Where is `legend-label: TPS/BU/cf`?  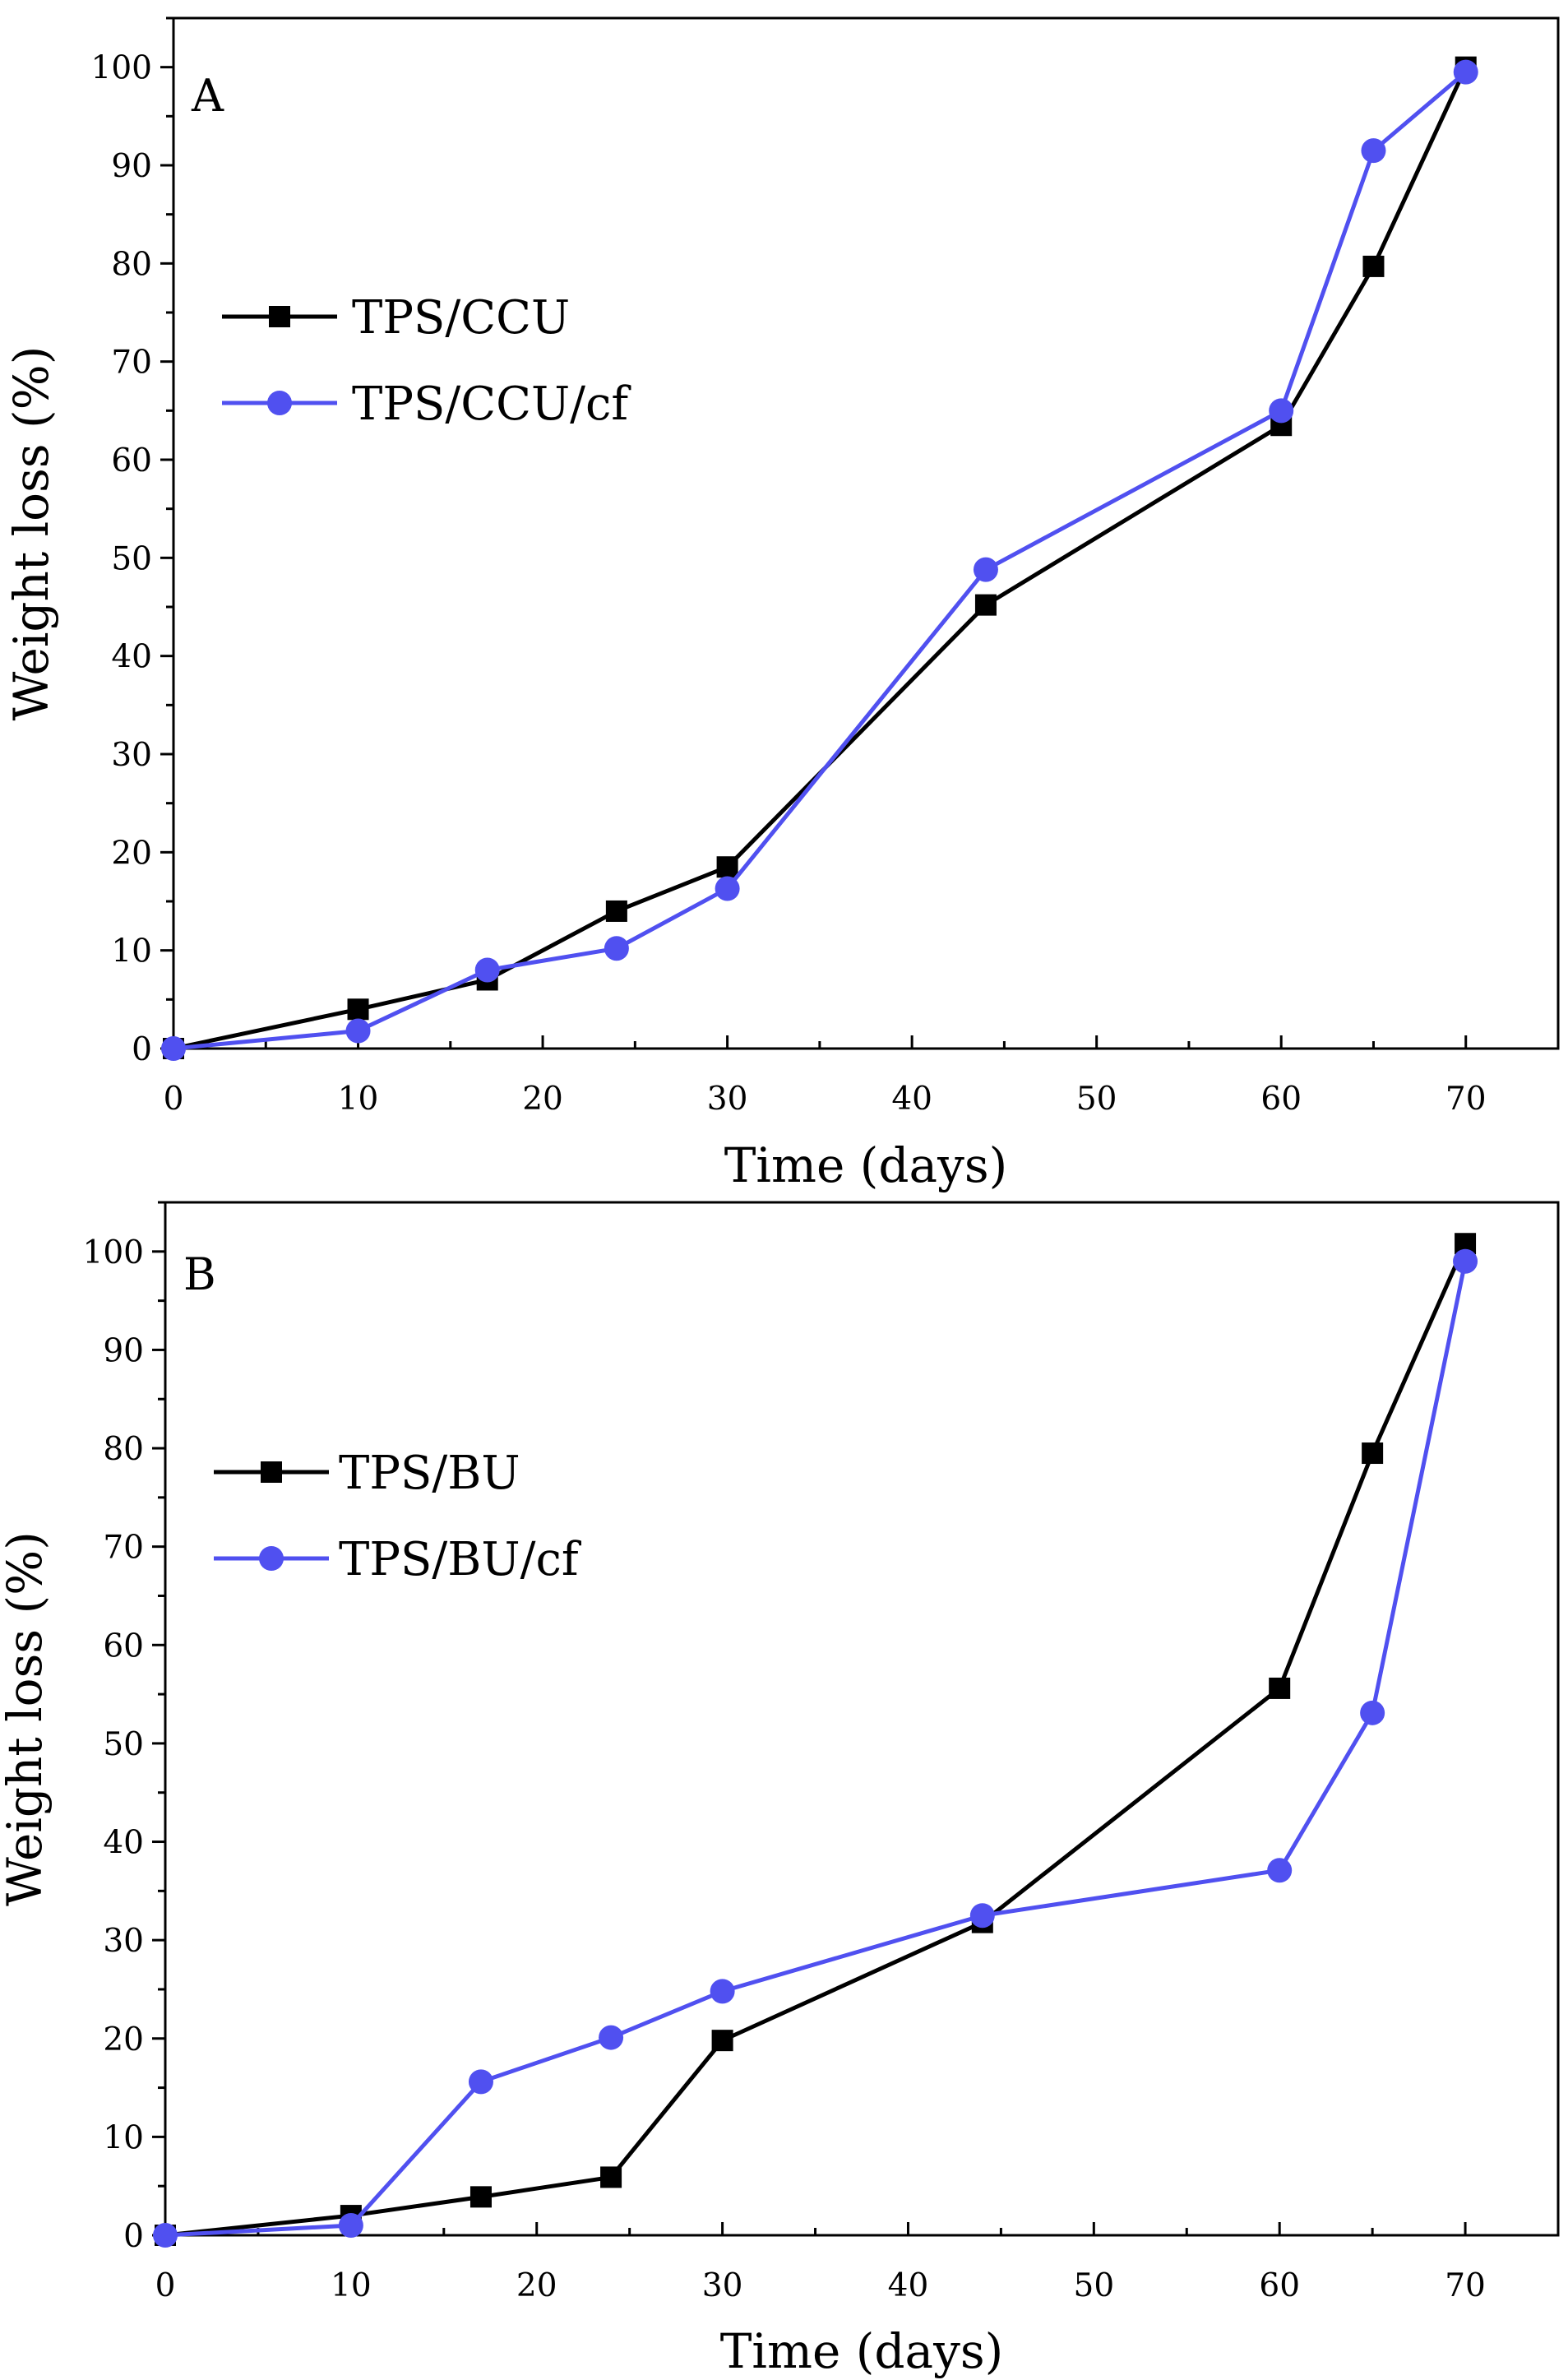 legend-label: TPS/BU/cf is located at coordinates (460, 1559).